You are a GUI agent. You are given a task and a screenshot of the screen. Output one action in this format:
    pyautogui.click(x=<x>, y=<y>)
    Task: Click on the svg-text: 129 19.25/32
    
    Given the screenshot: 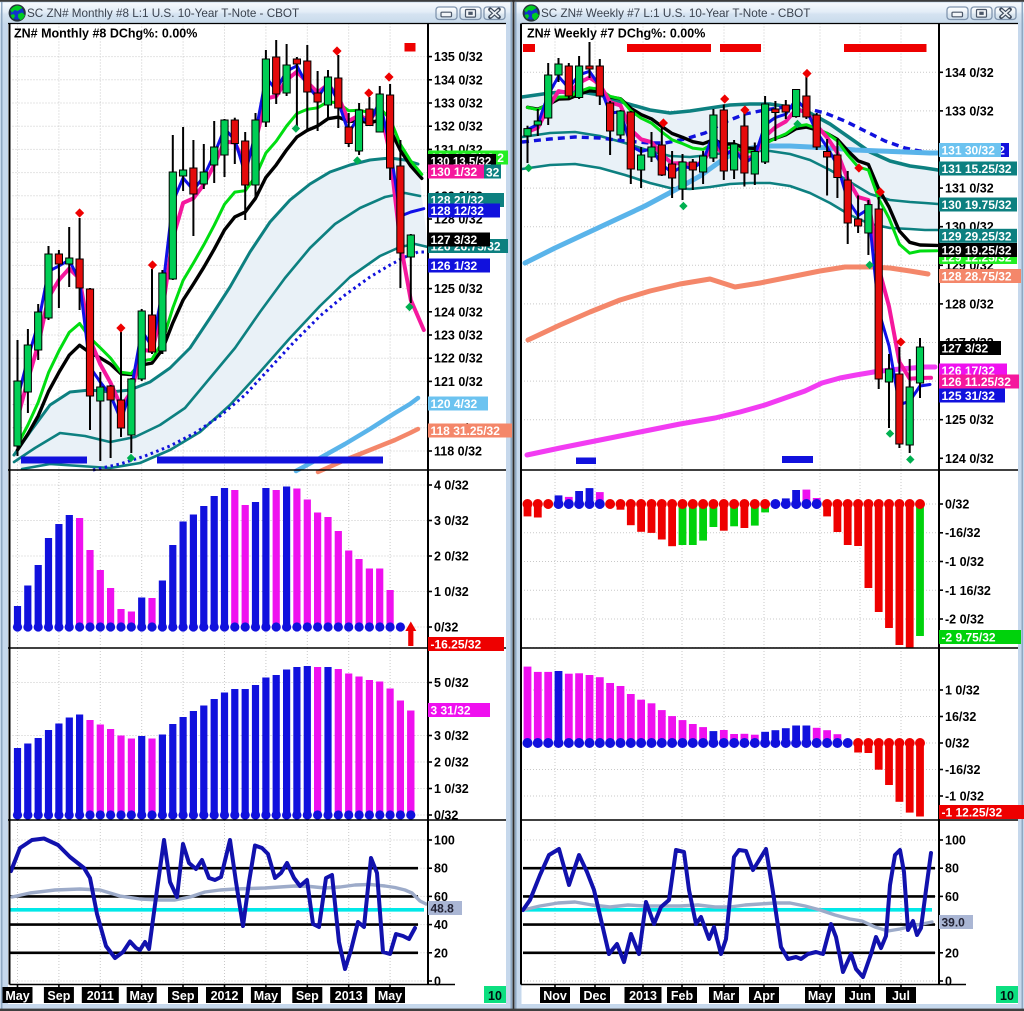 What is the action you would take?
    pyautogui.click(x=977, y=251)
    